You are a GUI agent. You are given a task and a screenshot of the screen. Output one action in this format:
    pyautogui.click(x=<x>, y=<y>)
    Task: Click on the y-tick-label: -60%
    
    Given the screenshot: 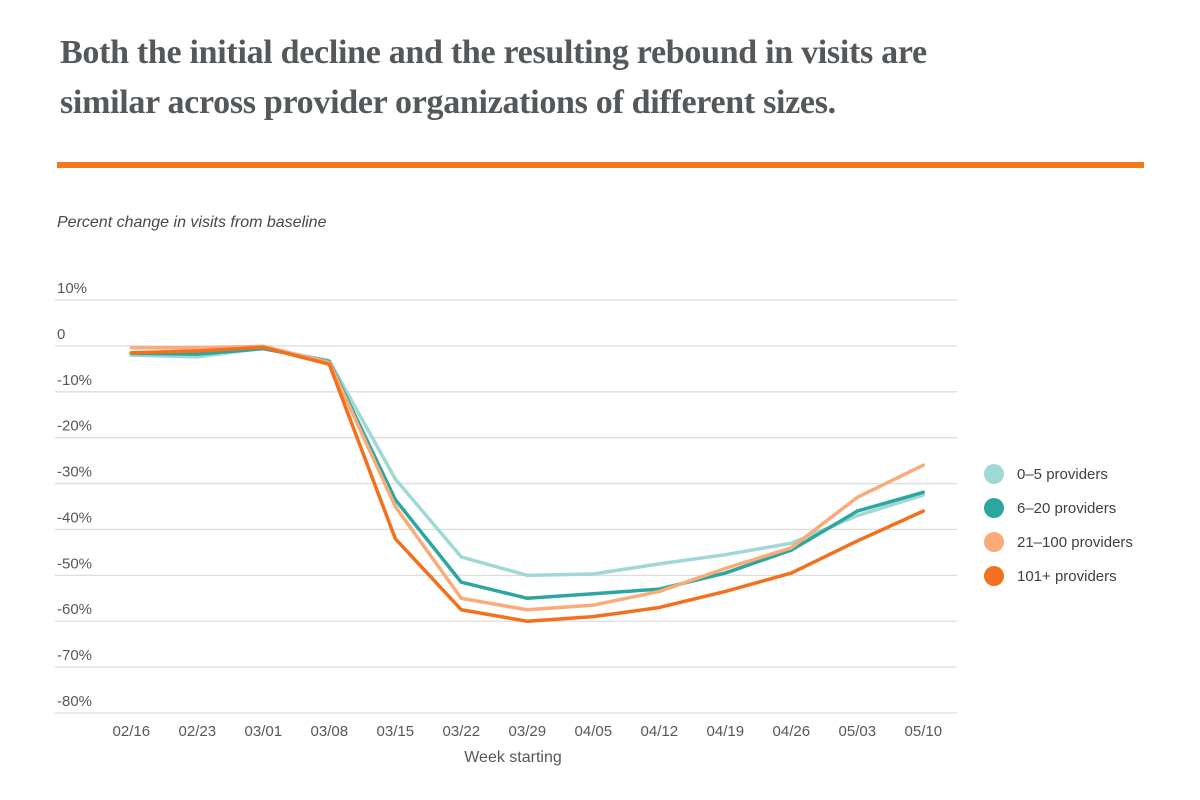 What is the action you would take?
    pyautogui.click(x=74, y=609)
    